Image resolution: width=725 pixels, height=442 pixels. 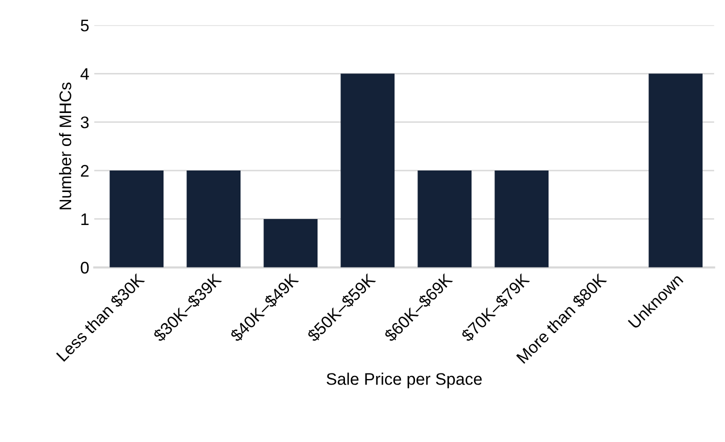 What do you see at coordinates (84, 74) in the screenshot?
I see `y-tick-label: 4` at bounding box center [84, 74].